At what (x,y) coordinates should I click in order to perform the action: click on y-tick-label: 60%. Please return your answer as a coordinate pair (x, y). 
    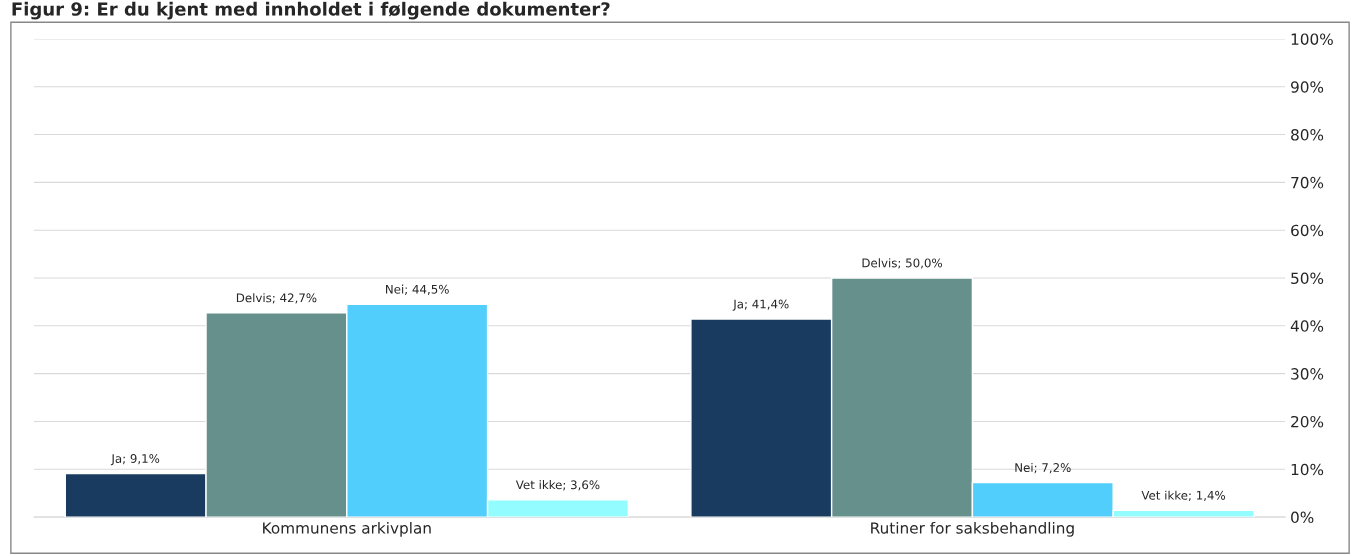
    Looking at the image, I should click on (1307, 230).